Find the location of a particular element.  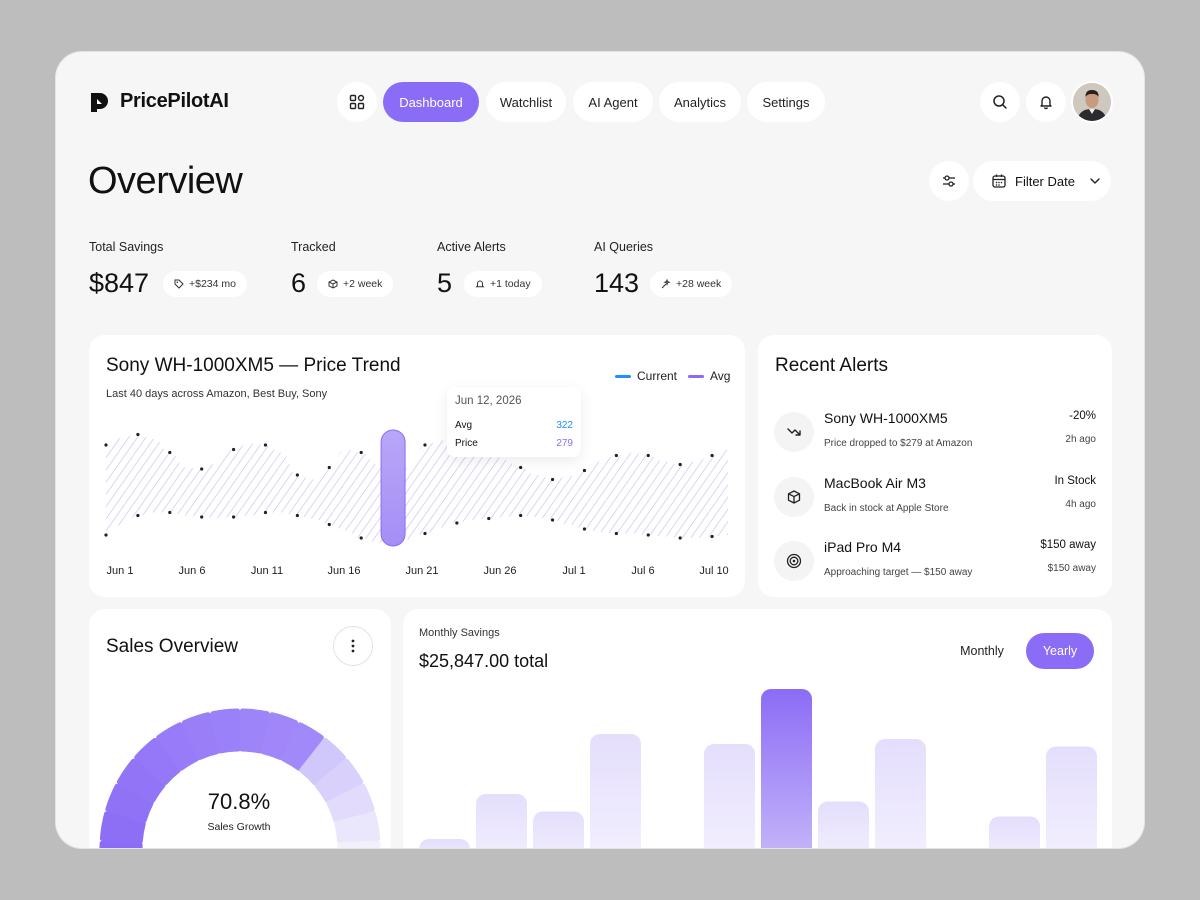

sparkle-icon is located at coordinates (666, 284).